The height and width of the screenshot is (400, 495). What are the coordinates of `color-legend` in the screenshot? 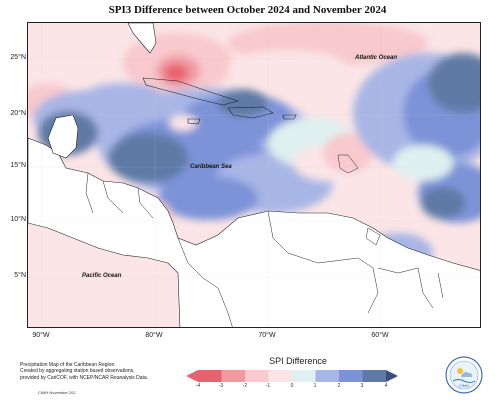 It's located at (292, 376).